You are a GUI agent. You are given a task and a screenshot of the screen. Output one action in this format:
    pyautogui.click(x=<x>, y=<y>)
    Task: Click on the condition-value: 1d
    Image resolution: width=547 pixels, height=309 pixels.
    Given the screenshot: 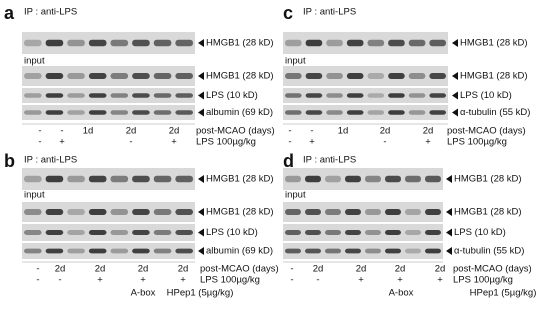 What is the action you would take?
    pyautogui.click(x=343, y=131)
    